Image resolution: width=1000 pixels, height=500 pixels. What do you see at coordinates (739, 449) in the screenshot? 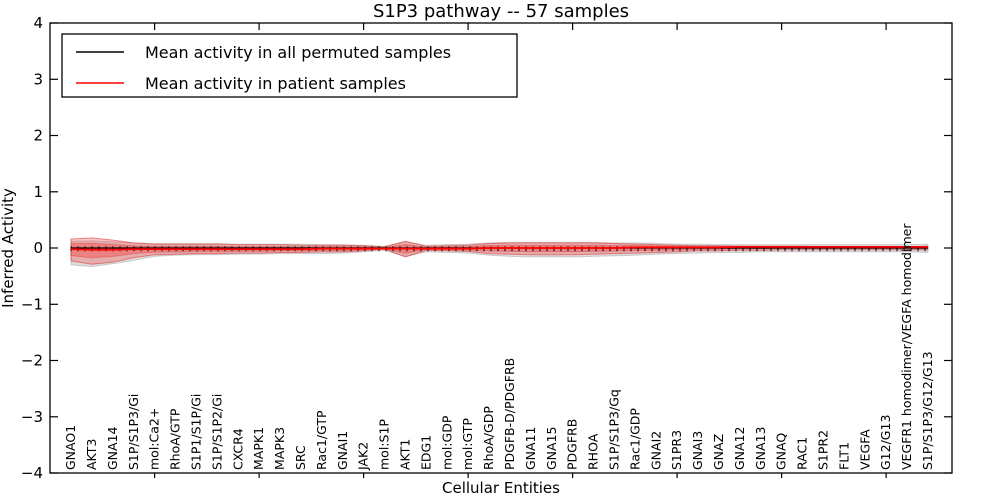
I see `entity-label: GNA12` at bounding box center [739, 449].